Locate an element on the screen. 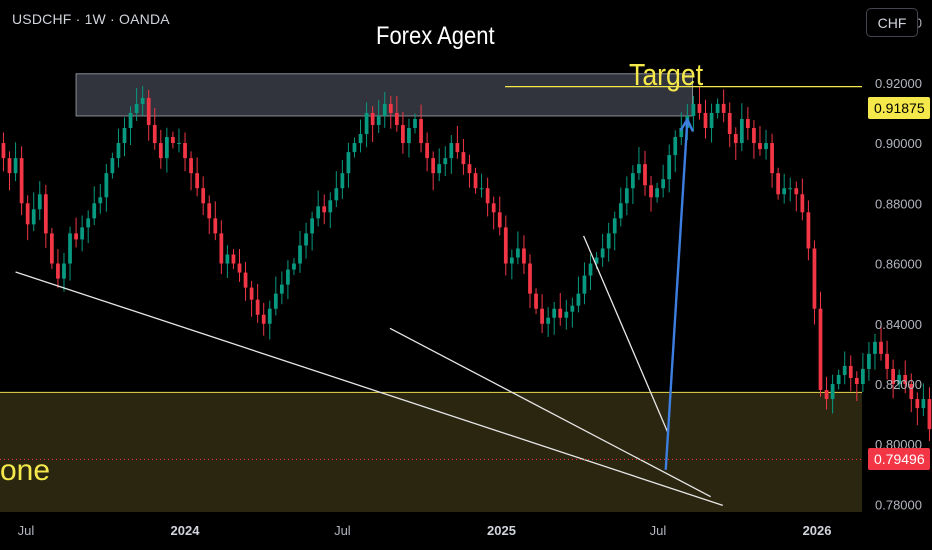  y-tick-label: 0.92000 is located at coordinates (898, 83).